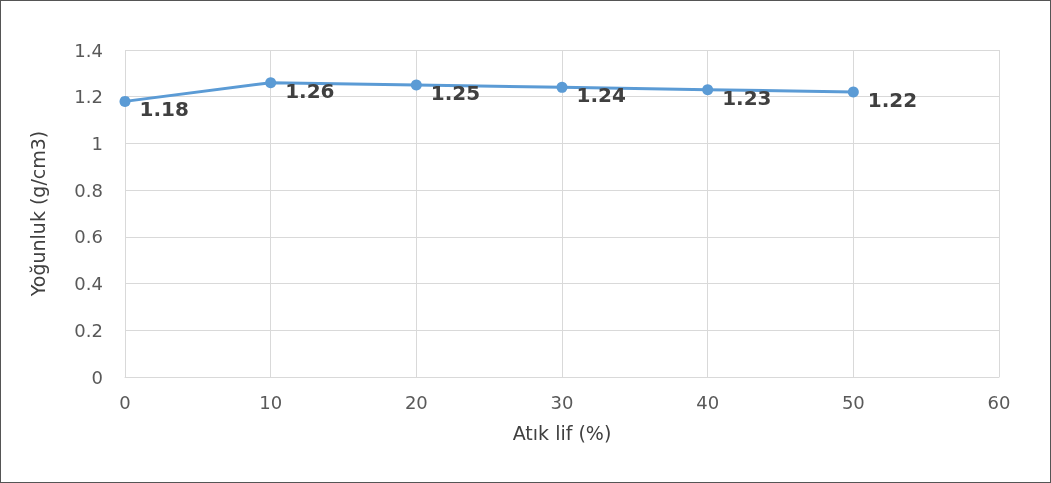  I want to click on x-tick-label: 0, so click(125, 402).